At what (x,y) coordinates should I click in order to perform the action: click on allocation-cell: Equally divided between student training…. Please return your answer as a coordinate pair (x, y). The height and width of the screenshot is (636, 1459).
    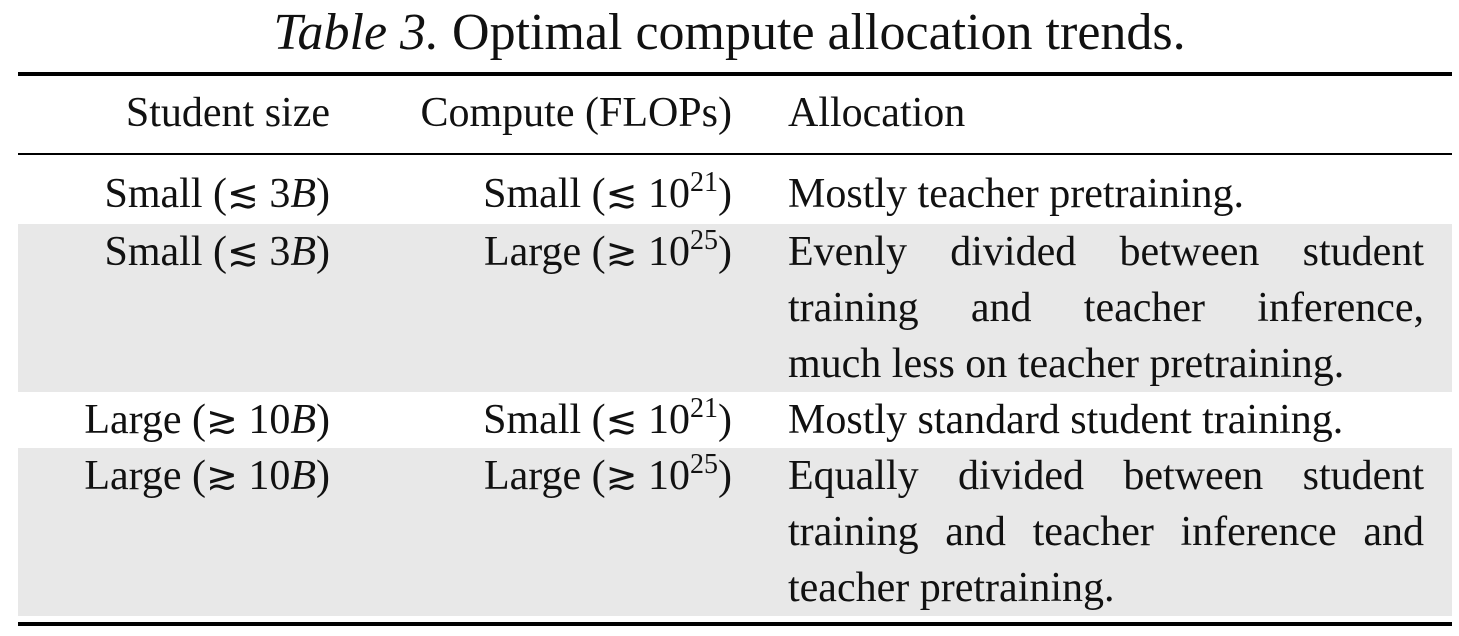
    Looking at the image, I should click on (1106, 532).